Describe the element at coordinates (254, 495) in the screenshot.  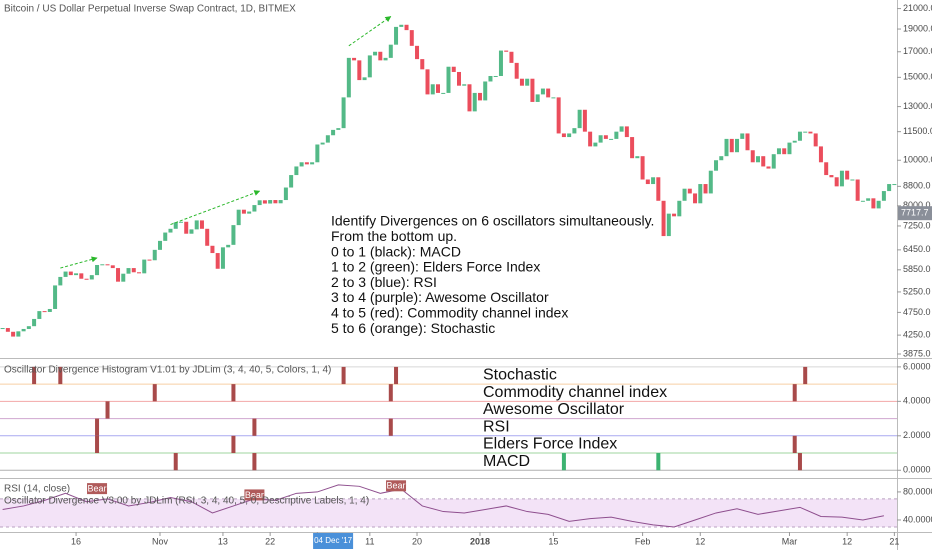
I see `divergence-marker` at that location.